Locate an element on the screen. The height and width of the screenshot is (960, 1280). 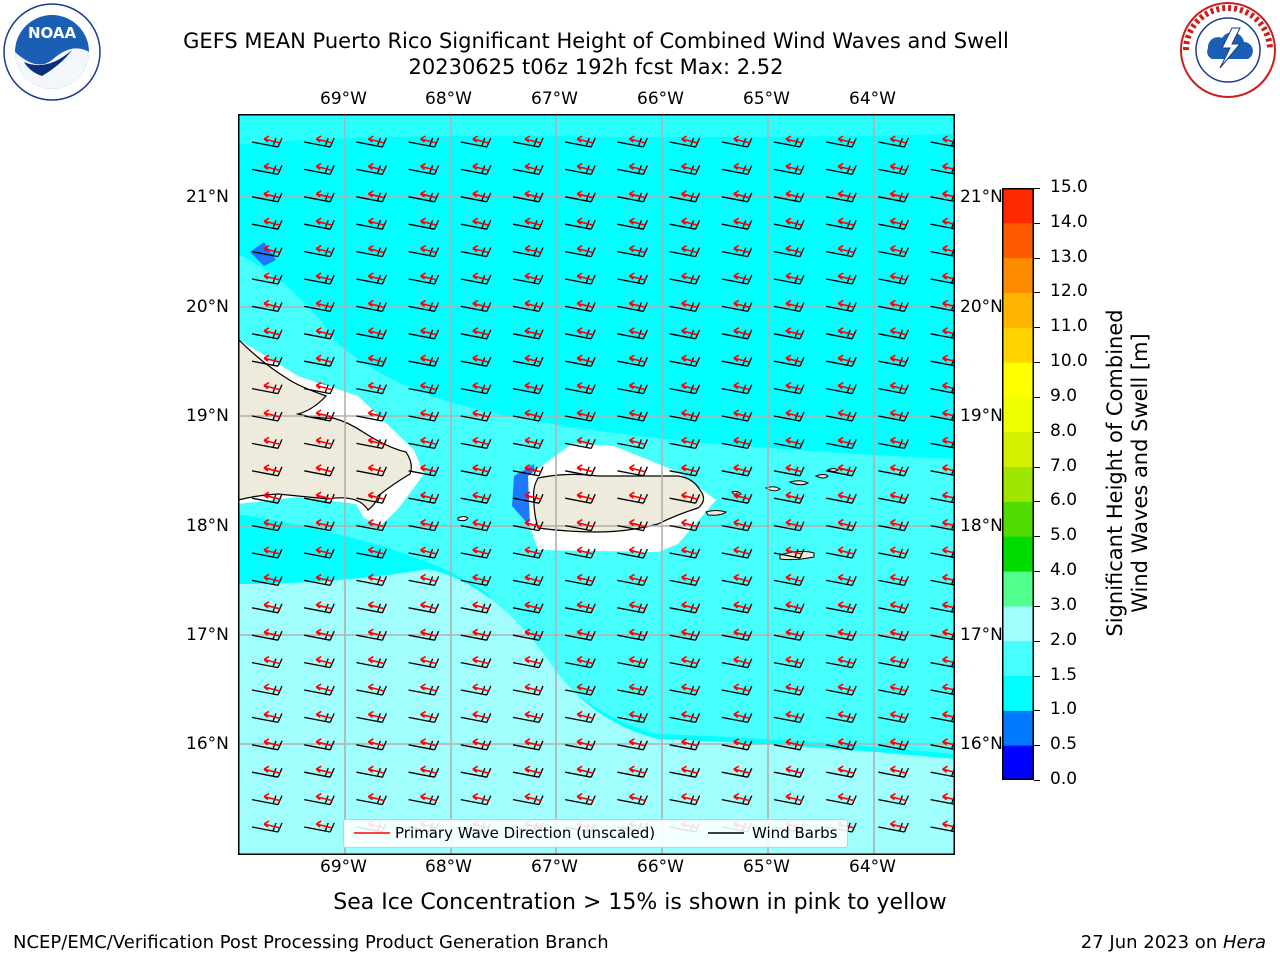
lat-label-right: 18°N is located at coordinates (981, 526).